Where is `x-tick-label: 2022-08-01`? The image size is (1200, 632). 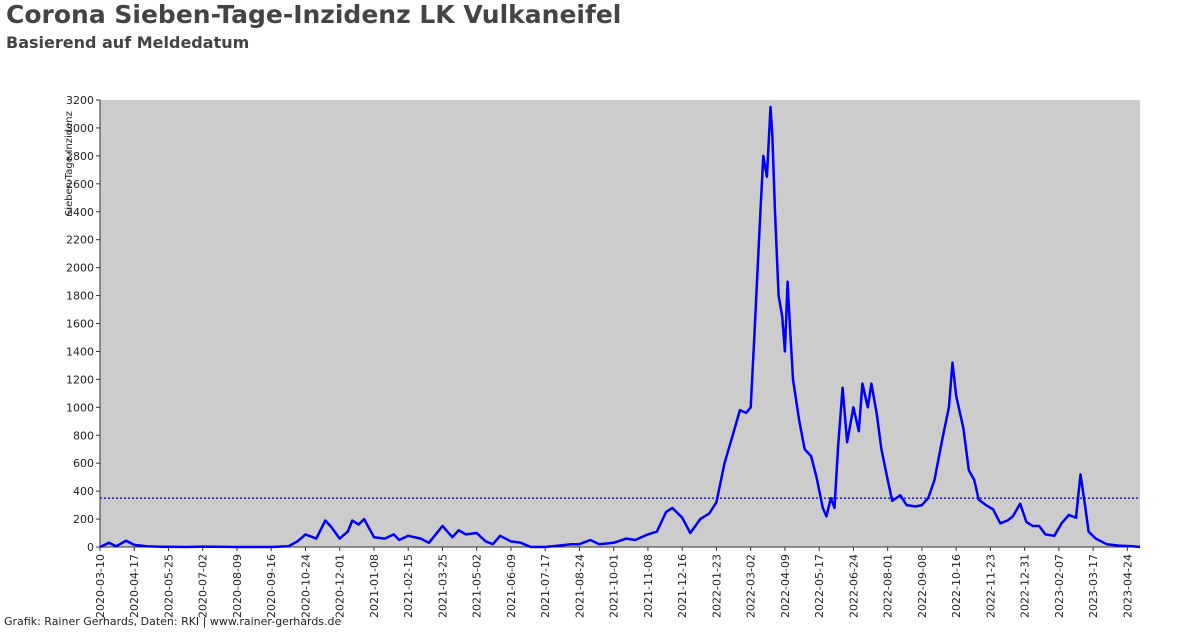
x-tick-label: 2022-08-01 is located at coordinates (888, 586).